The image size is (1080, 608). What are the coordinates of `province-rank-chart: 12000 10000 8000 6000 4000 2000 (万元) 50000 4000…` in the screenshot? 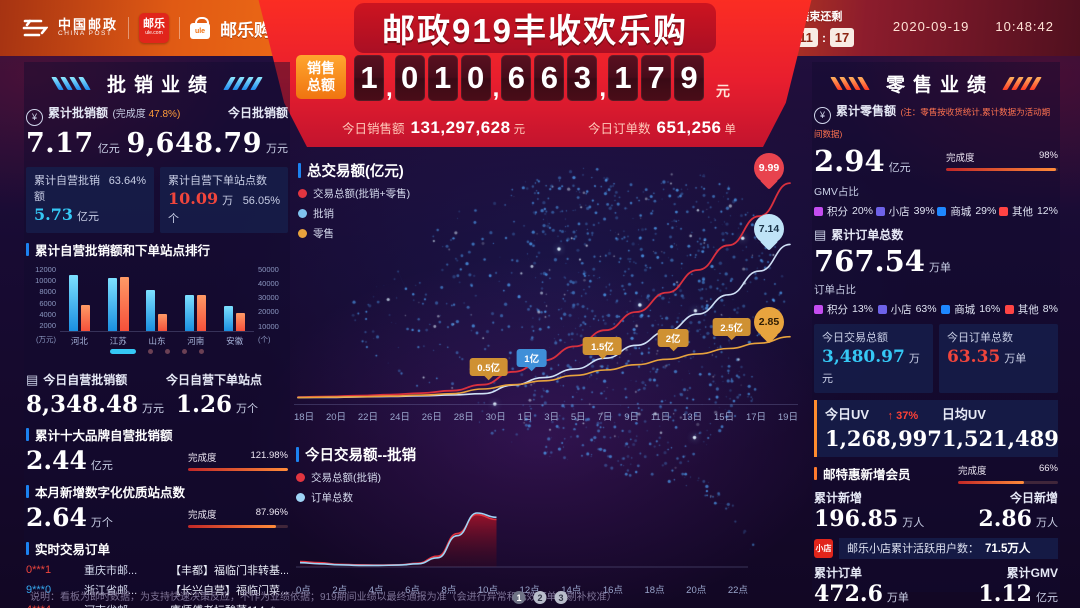 It's located at (157, 313).